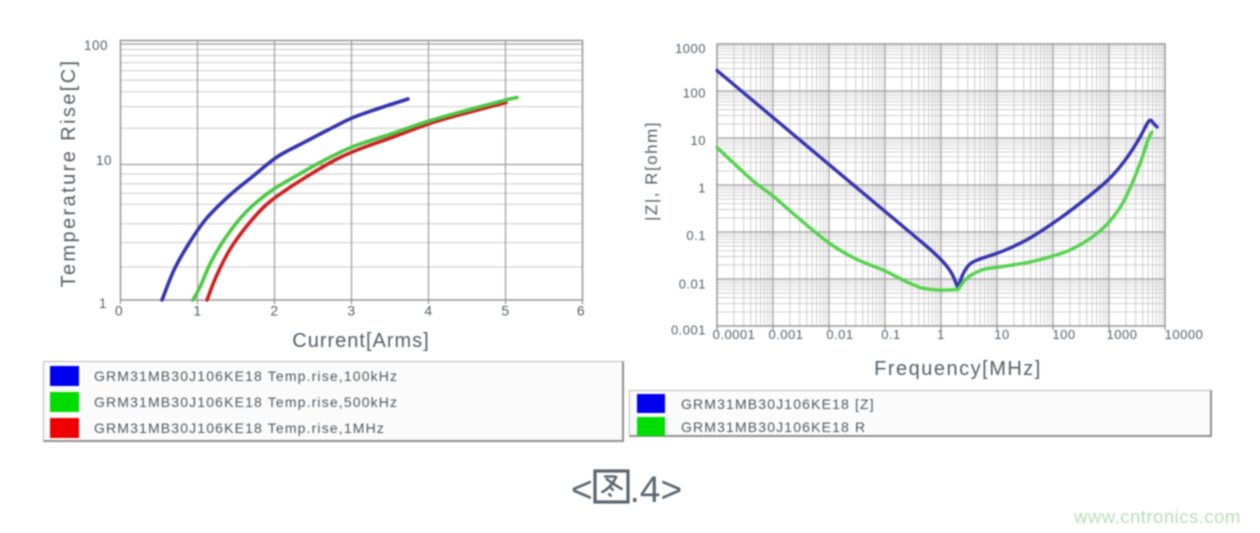 This screenshot has width=1260, height=533. What do you see at coordinates (428, 311) in the screenshot?
I see `svg-text: 4` at bounding box center [428, 311].